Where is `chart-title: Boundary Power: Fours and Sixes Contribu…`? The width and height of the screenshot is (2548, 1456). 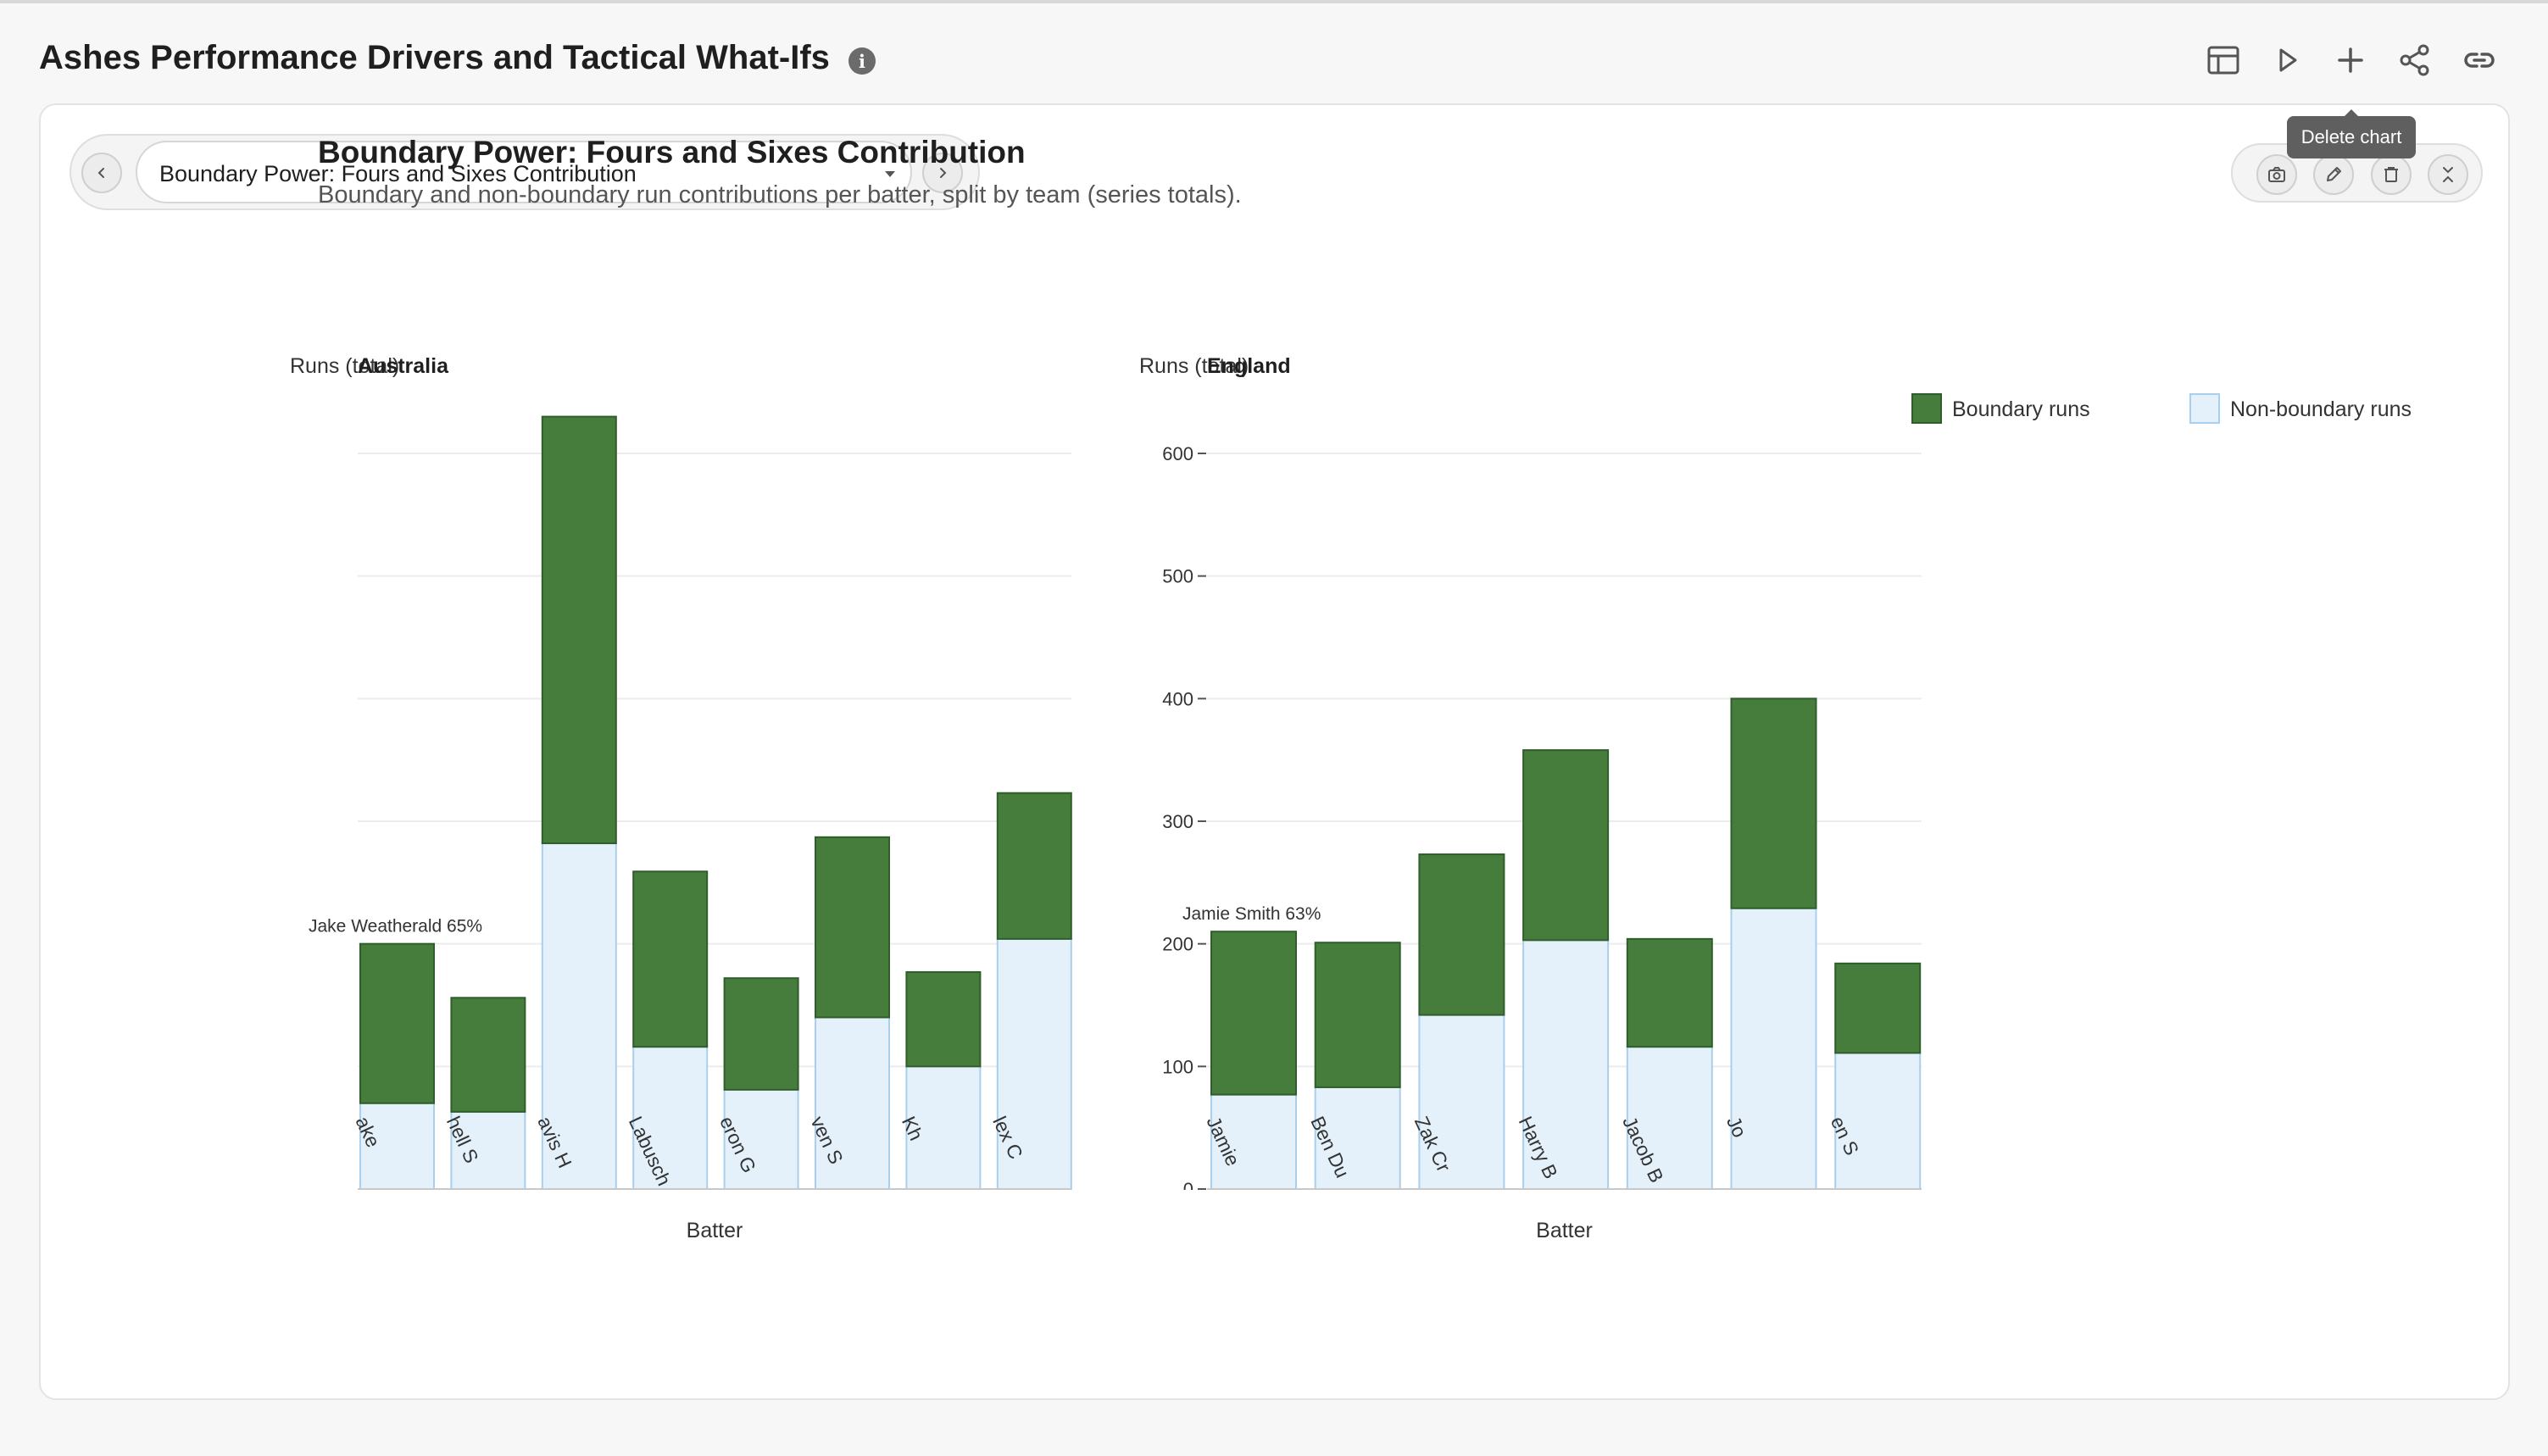
chart-title: Boundary Power: Fours and Sixes Contribu… is located at coordinates (672, 152).